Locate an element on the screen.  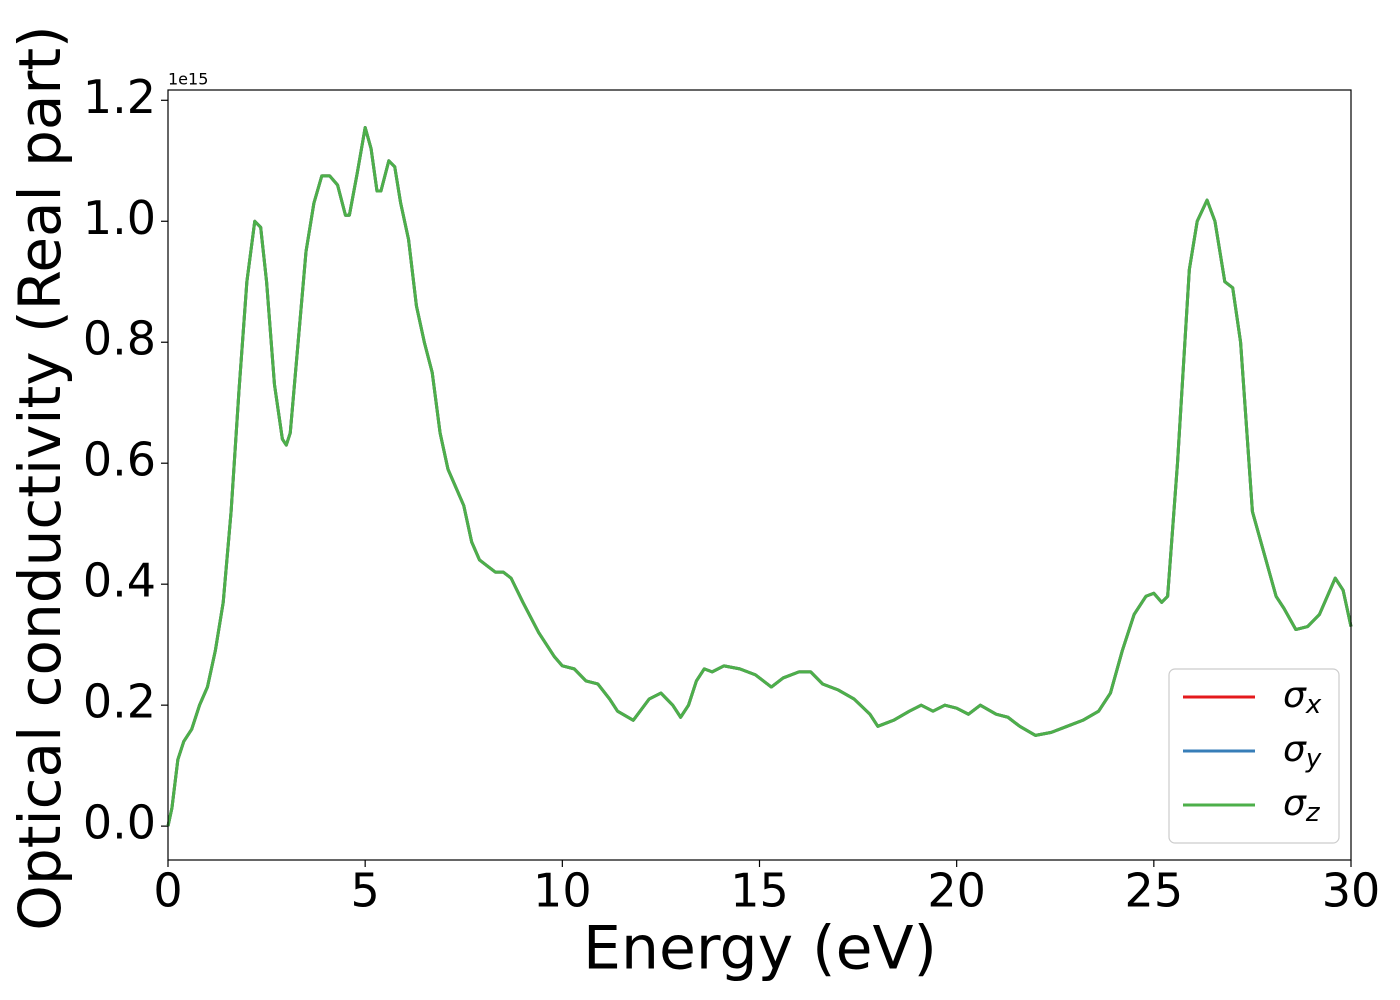
legend-label: σz is located at coordinates (1302, 805).